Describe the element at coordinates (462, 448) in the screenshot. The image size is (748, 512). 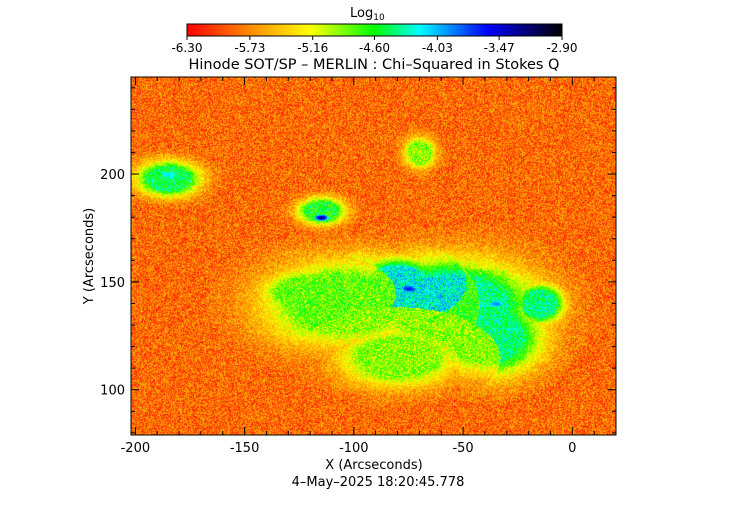
I see `x-tick-label: -50` at that location.